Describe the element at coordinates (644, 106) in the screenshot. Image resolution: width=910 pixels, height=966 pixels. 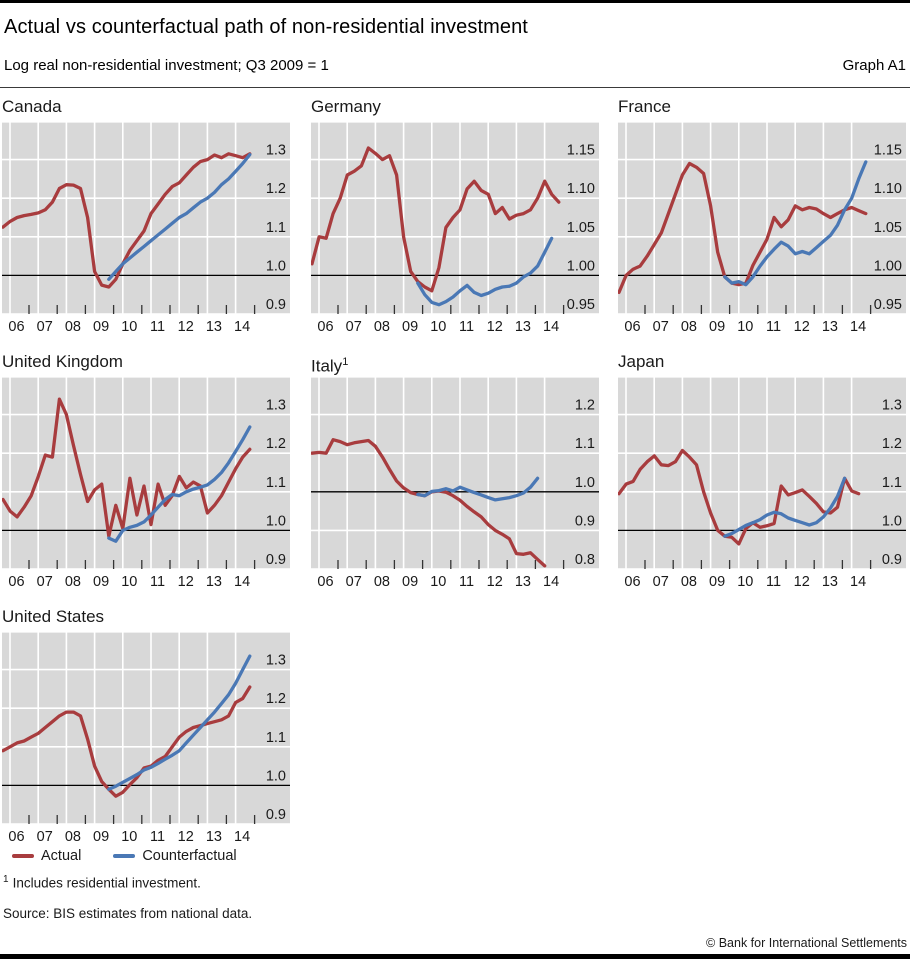
I see `panel-title-france: France` at that location.